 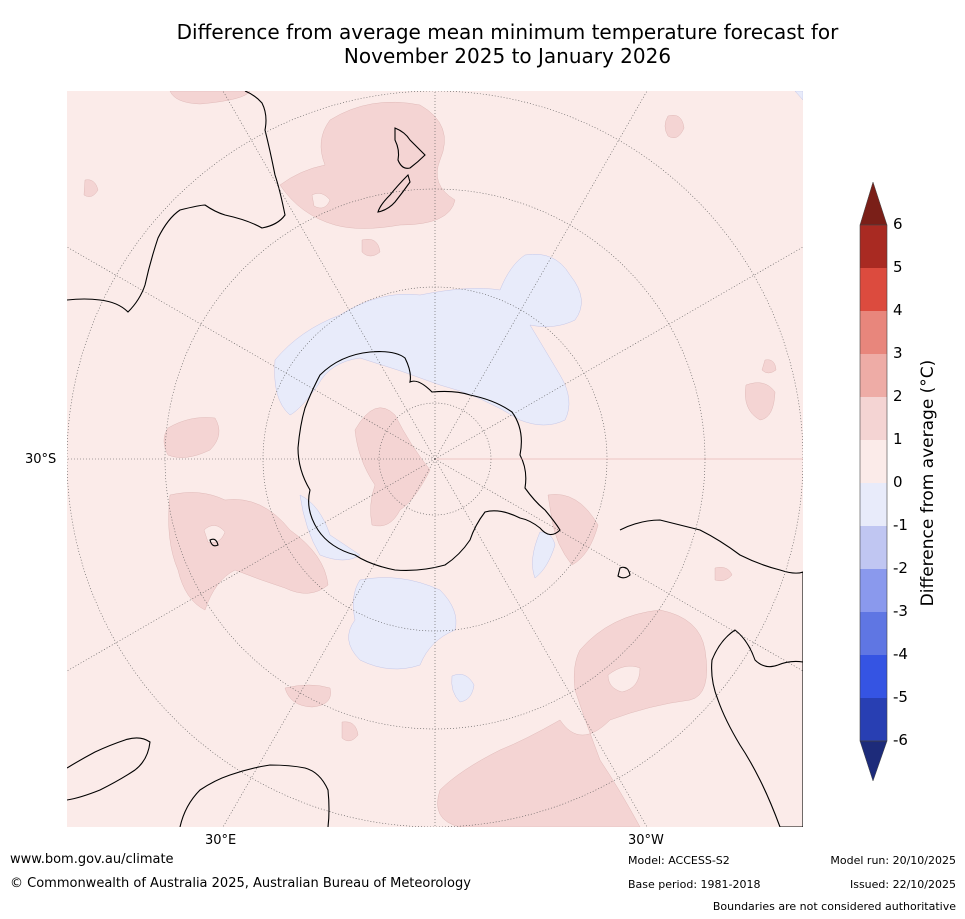 I want to click on hole-tasman, so click(x=321, y=201).